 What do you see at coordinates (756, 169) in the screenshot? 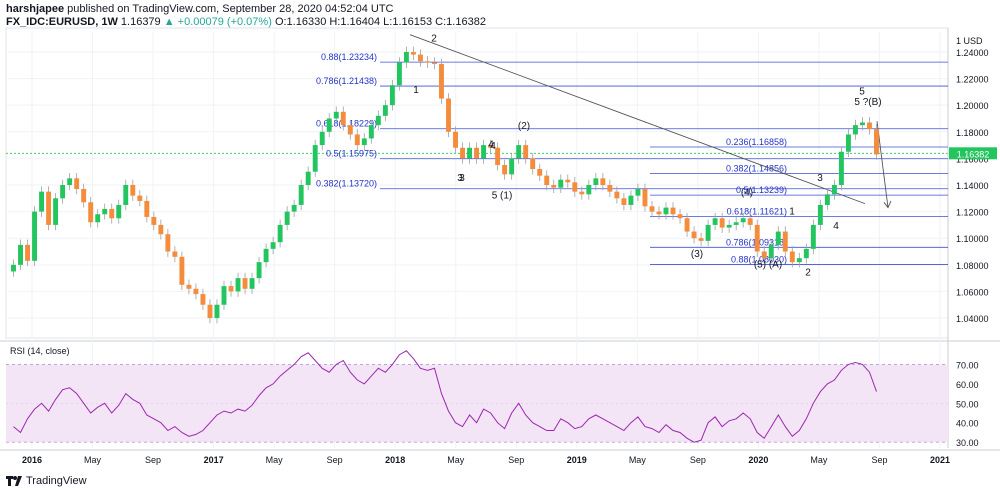
I see `fib-level-label: 0.382(1.14856)` at bounding box center [756, 169].